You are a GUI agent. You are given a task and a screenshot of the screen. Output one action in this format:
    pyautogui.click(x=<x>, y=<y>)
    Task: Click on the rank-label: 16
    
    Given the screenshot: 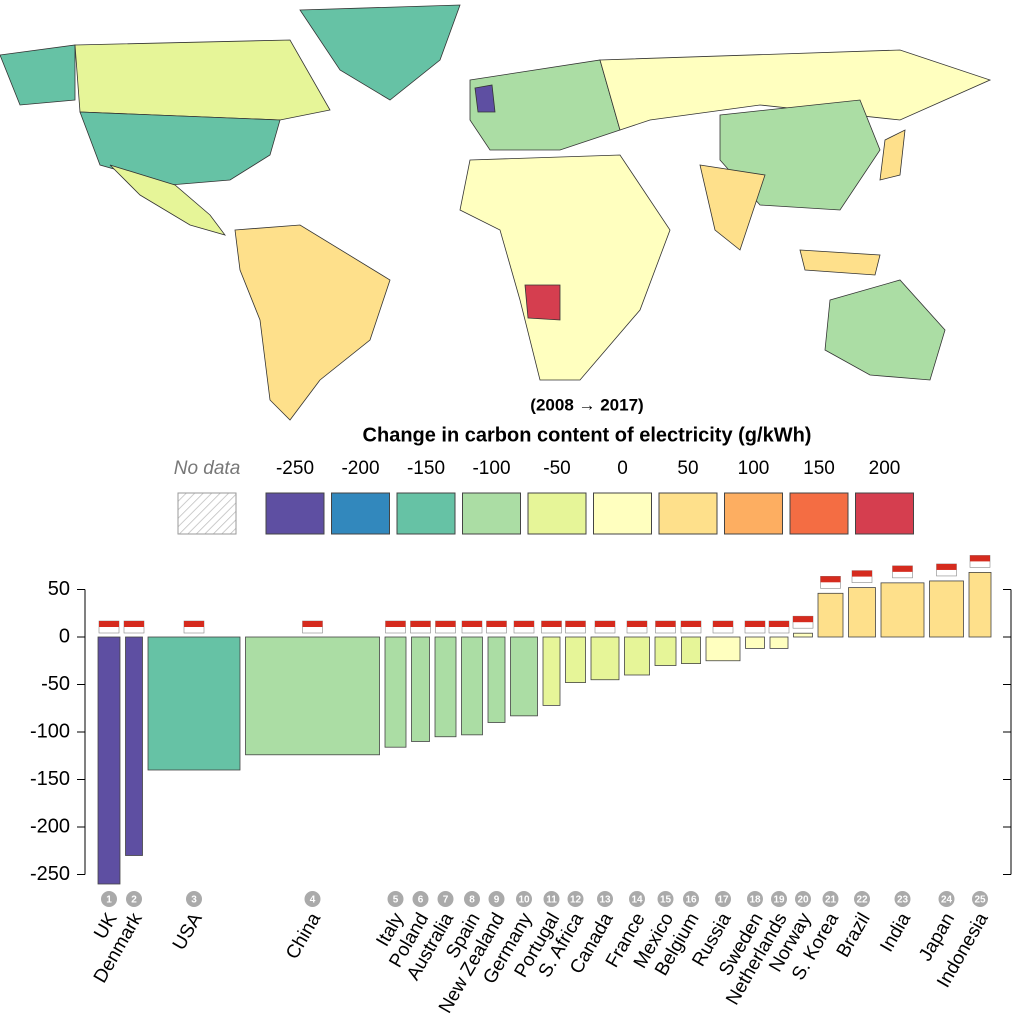 What is the action you would take?
    pyautogui.click(x=691, y=900)
    